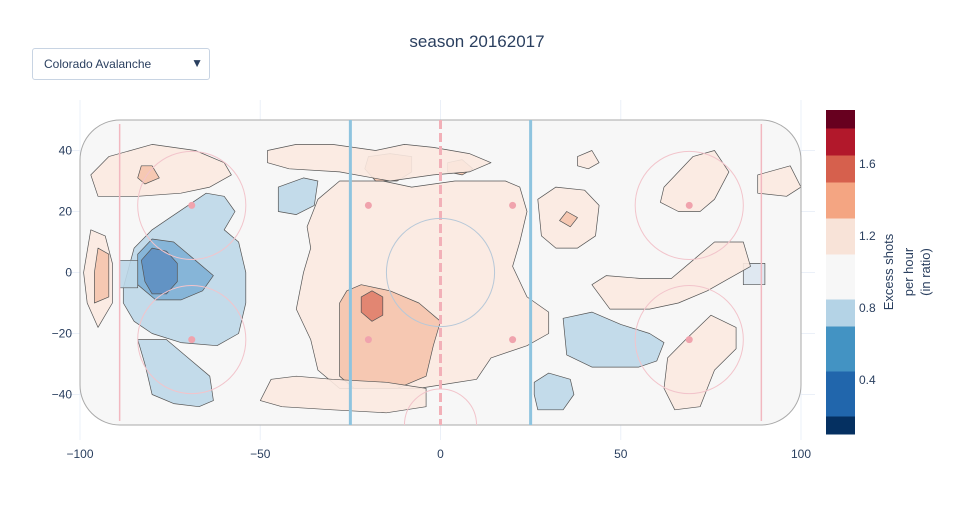 Image resolution: width=954 pixels, height=525 pixels. I want to click on y-tick-label: 0, so click(68, 273).